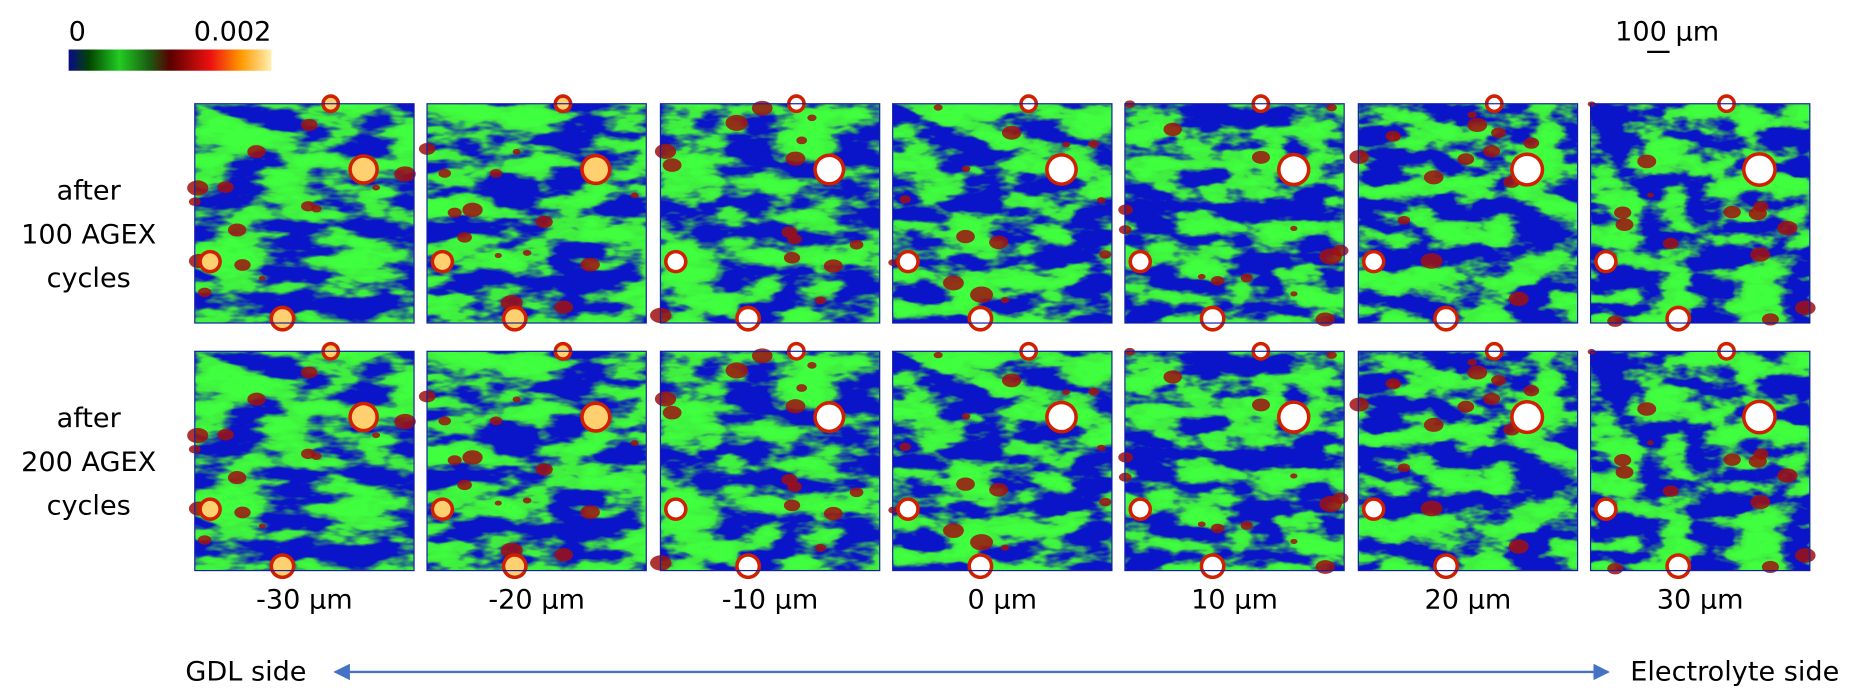  Describe the element at coordinates (770, 600) in the screenshot. I see `column-label: -10 µm` at that location.